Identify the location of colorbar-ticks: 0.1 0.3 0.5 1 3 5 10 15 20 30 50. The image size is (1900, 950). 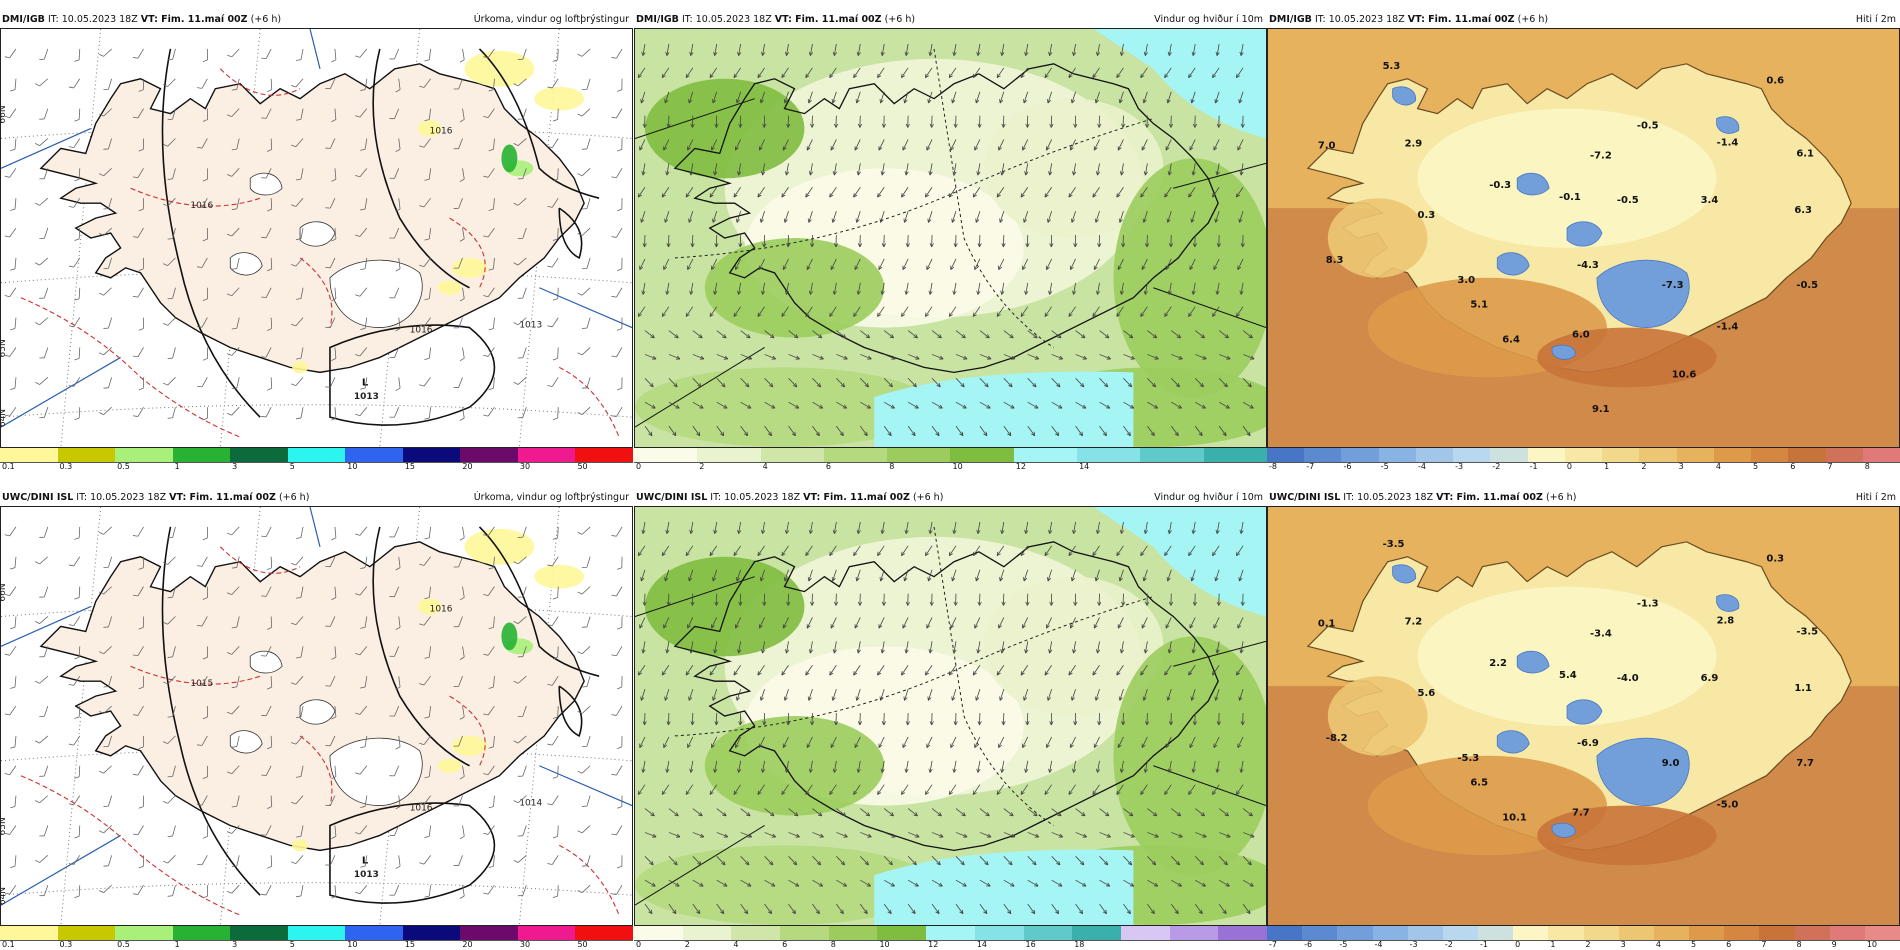
(316, 945).